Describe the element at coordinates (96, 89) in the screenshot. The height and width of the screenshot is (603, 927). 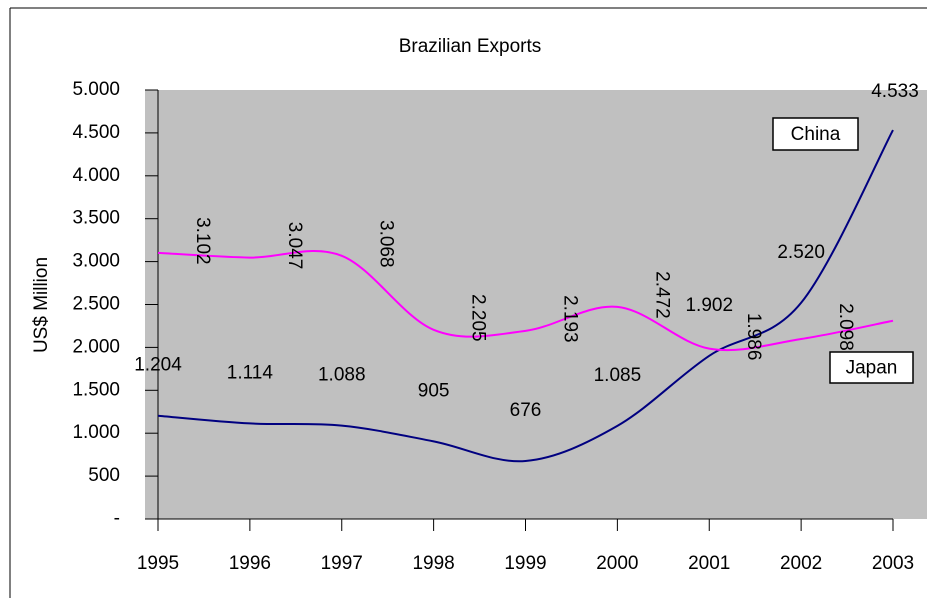
I see `y-tick-label: 5.000` at that location.